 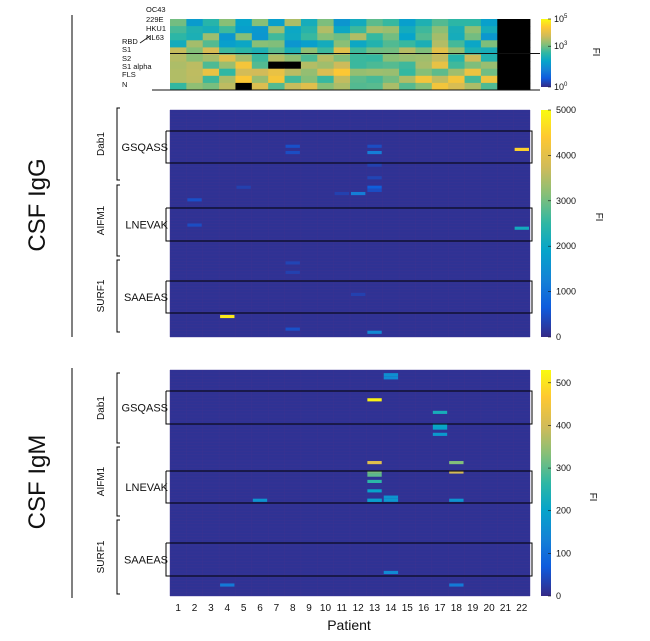 I want to click on patient-tick: 6, so click(x=260, y=608).